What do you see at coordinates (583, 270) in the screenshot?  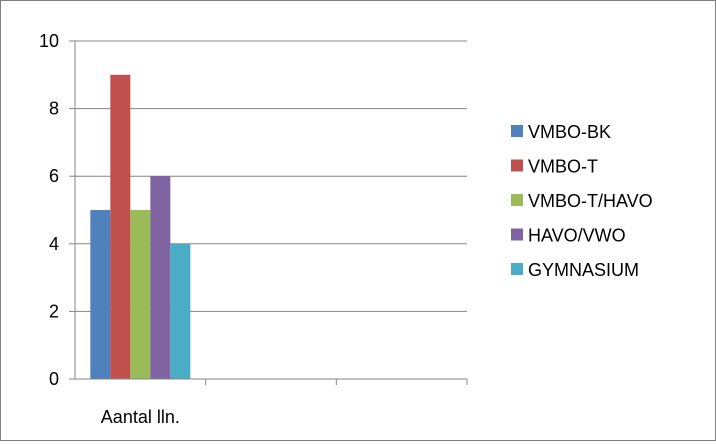 I see `legend-label: GYMNASIUM` at bounding box center [583, 270].